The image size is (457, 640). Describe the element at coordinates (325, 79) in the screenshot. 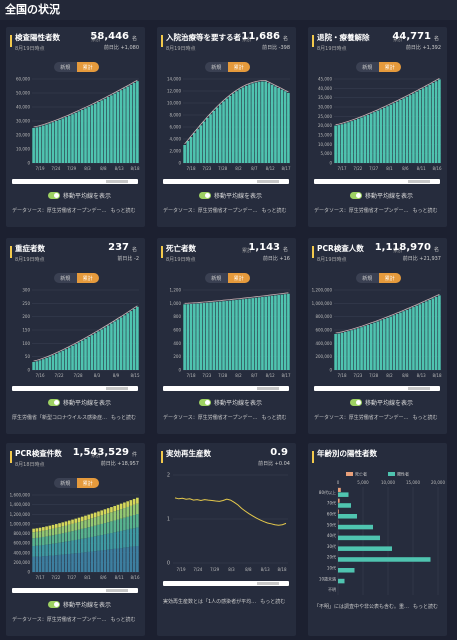

I see `y-tick-label: 45,000` at that location.